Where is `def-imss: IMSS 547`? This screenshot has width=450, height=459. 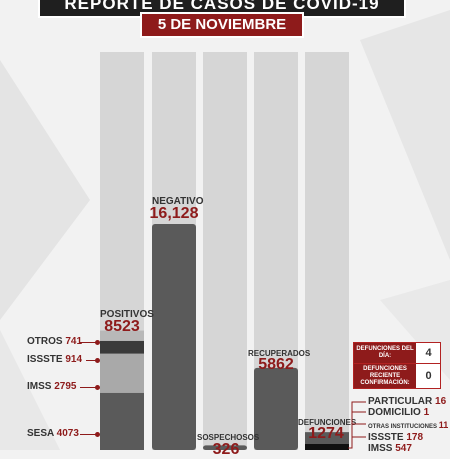 def-imss: IMSS 547 is located at coordinates (390, 448).